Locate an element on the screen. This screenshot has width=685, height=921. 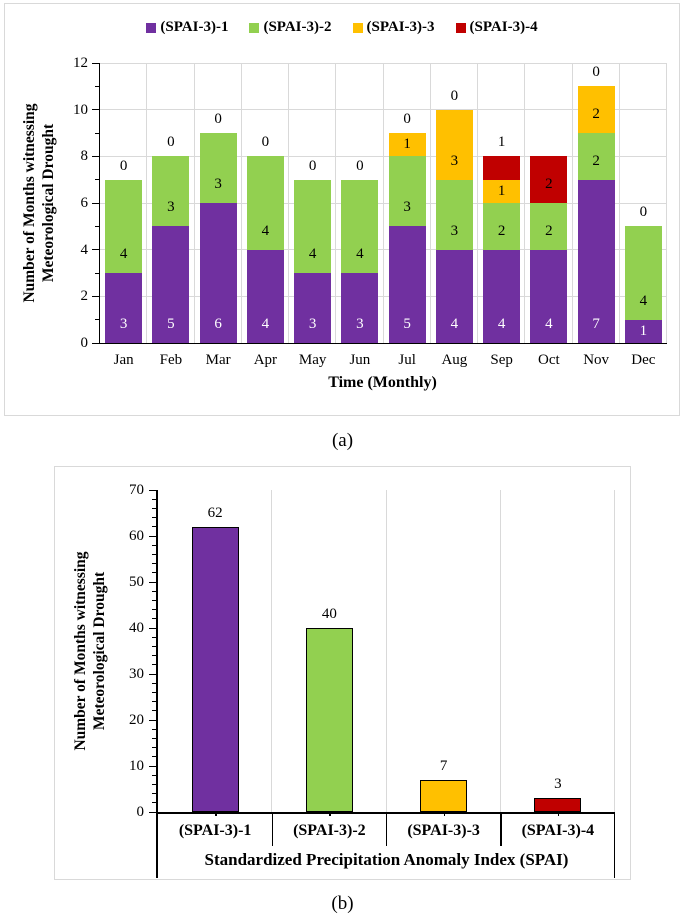
x-tick-label-apr: Apr is located at coordinates (265, 360).